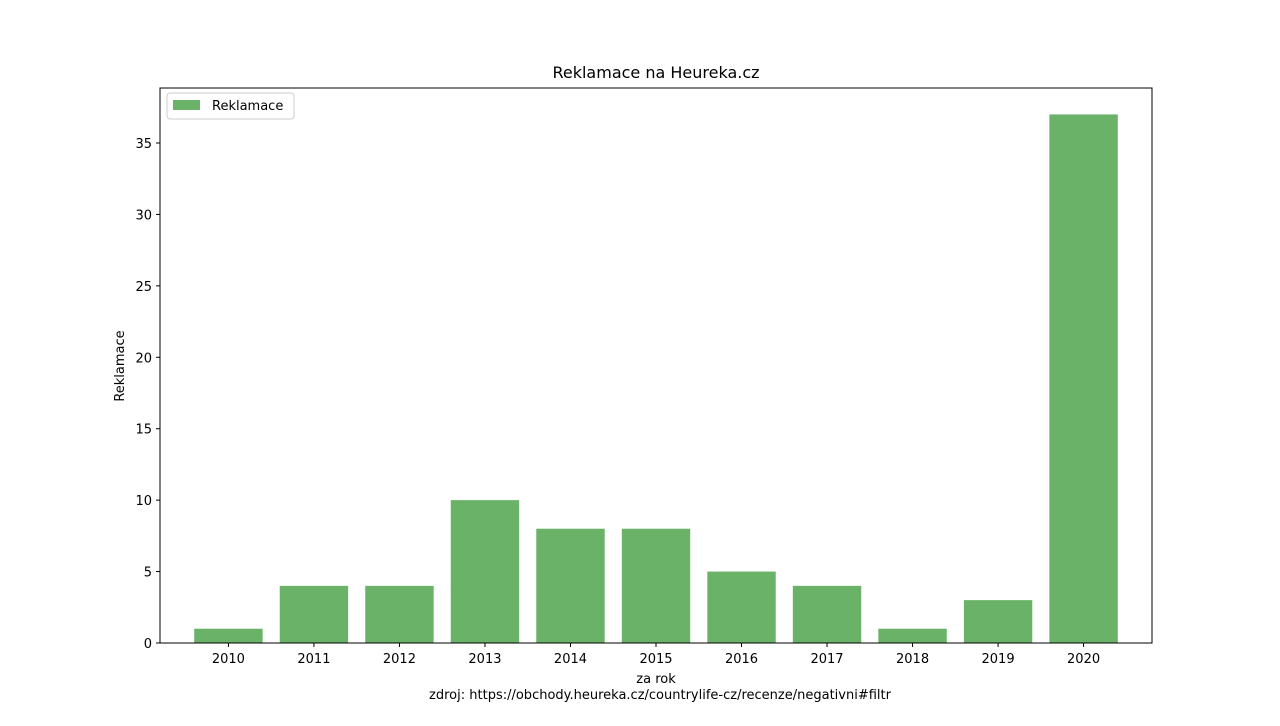  What do you see at coordinates (247, 106) in the screenshot?
I see `legend-label: Reklamace` at bounding box center [247, 106].